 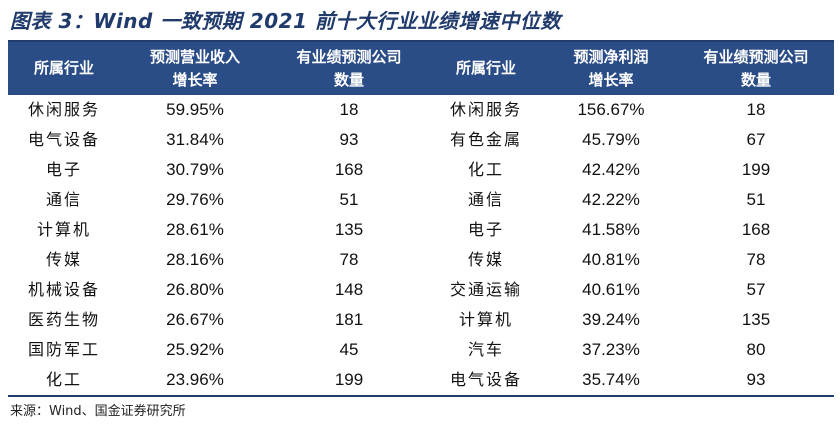 I want to click on left-growth-cell: 28.61%, so click(x=195, y=229).